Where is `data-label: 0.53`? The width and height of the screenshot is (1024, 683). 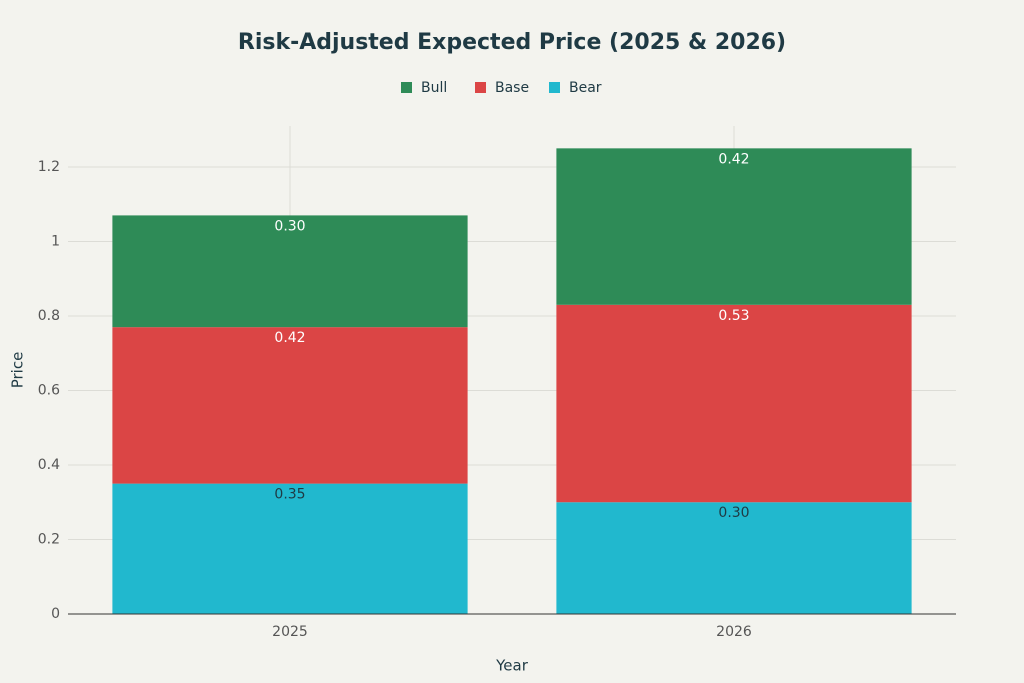 data-label: 0.53 is located at coordinates (733, 316).